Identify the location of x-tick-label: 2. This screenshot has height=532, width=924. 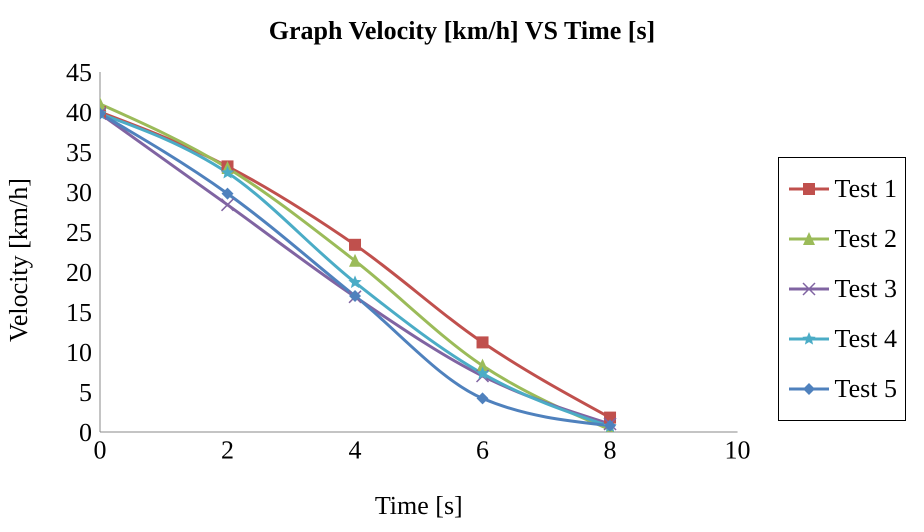
(227, 449).